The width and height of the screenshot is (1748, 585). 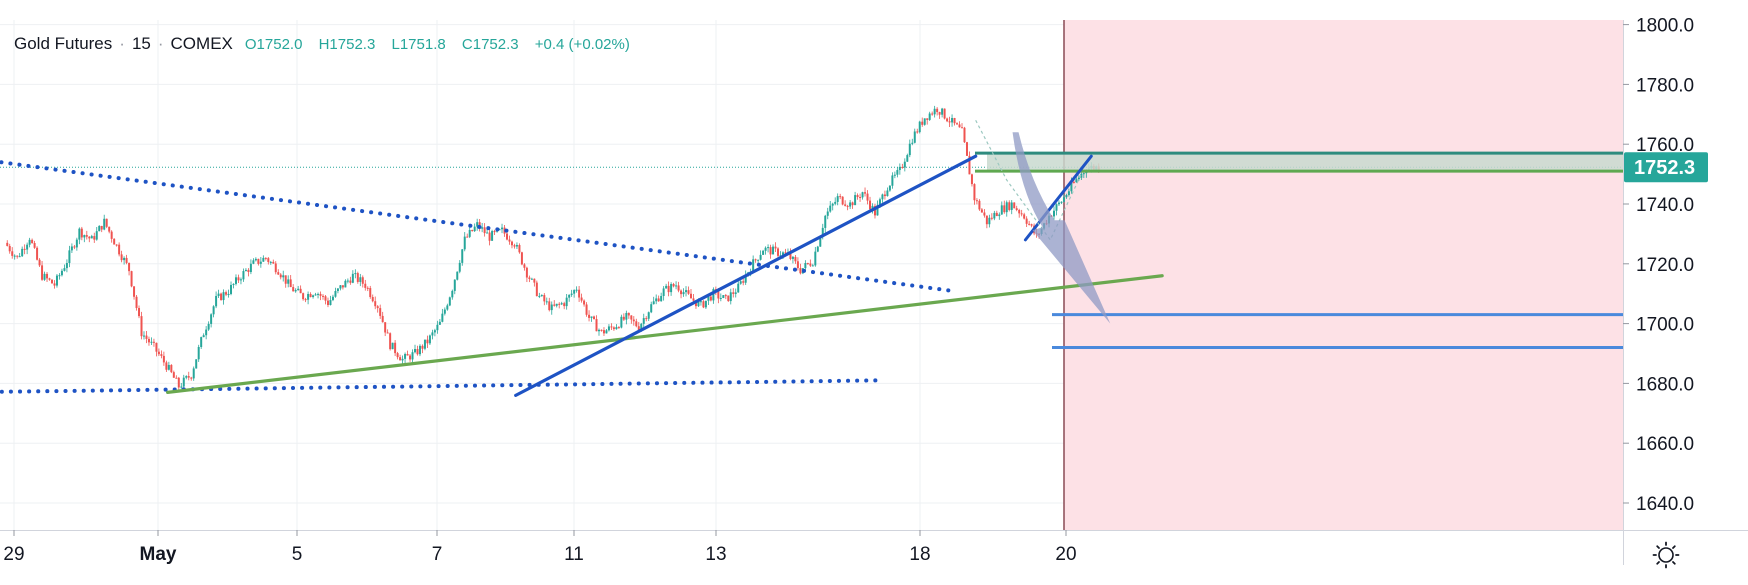 I want to click on close-value: C1752.3, so click(x=490, y=44).